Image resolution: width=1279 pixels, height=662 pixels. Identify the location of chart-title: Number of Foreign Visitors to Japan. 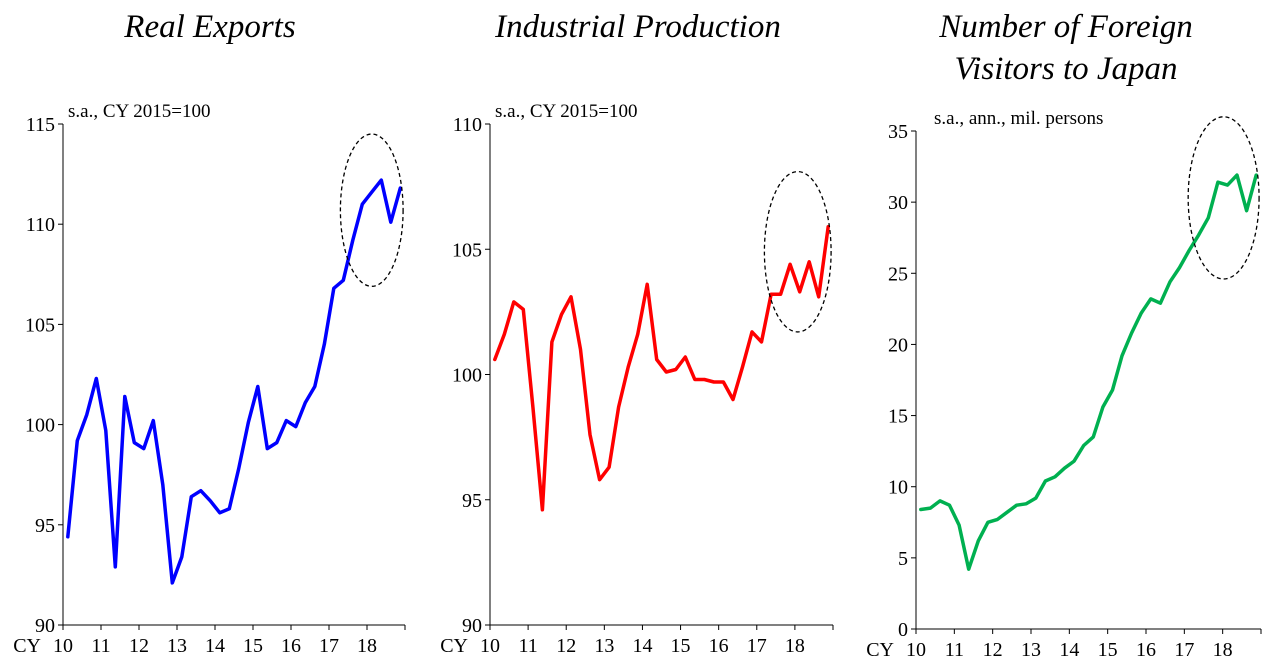
(1066, 48).